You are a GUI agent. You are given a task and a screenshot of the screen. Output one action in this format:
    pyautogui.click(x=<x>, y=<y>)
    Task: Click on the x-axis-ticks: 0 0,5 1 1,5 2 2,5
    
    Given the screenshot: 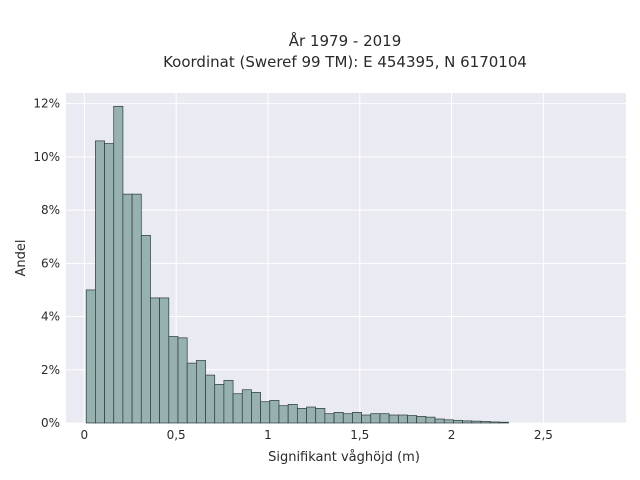 What is the action you would take?
    pyautogui.click(x=317, y=435)
    